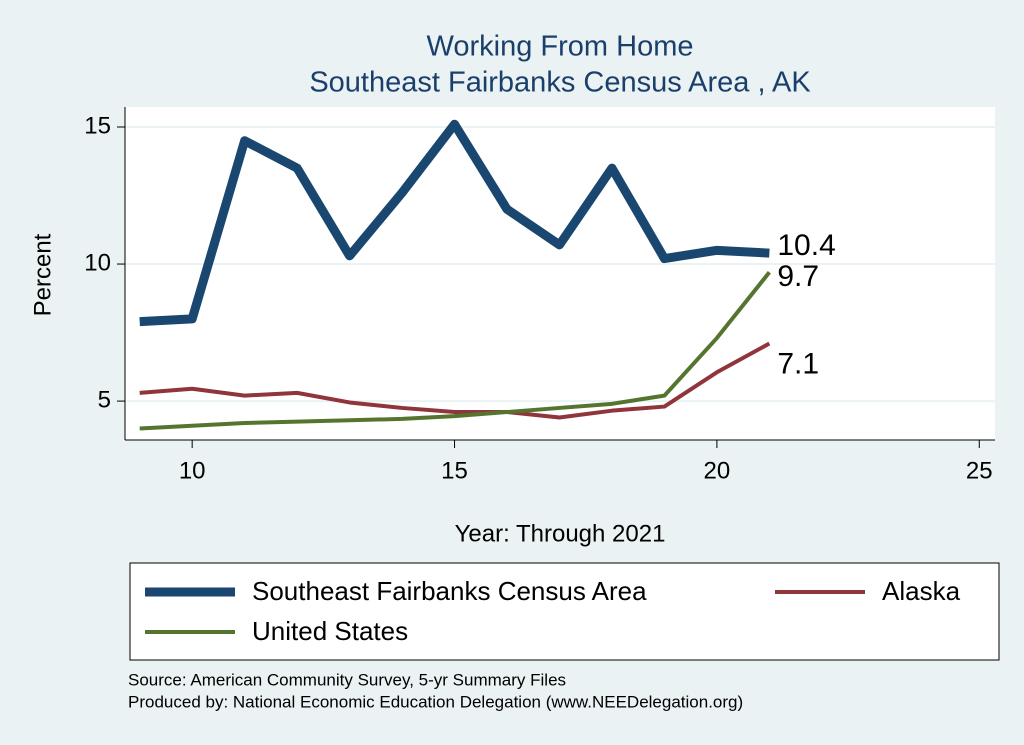 This screenshot has width=1024, height=745. Describe the element at coordinates (560, 83) in the screenshot. I see `chart-subtitle: Southeast Fairbanks Census Area , AK` at that location.